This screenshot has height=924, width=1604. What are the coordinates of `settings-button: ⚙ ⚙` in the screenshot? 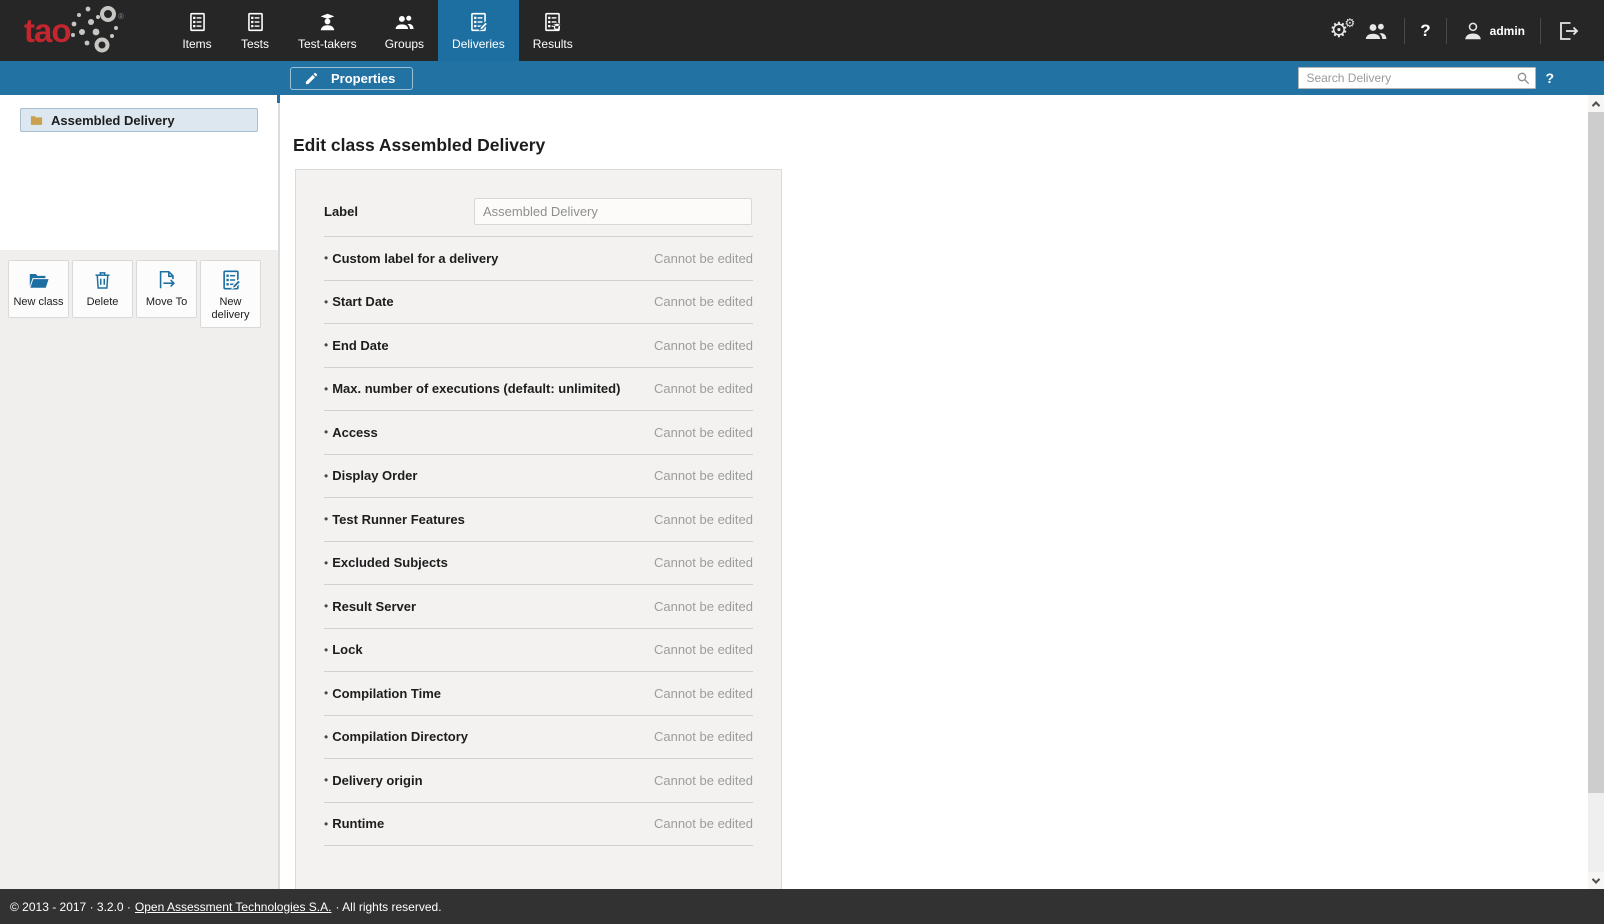 It's located at (1342, 29).